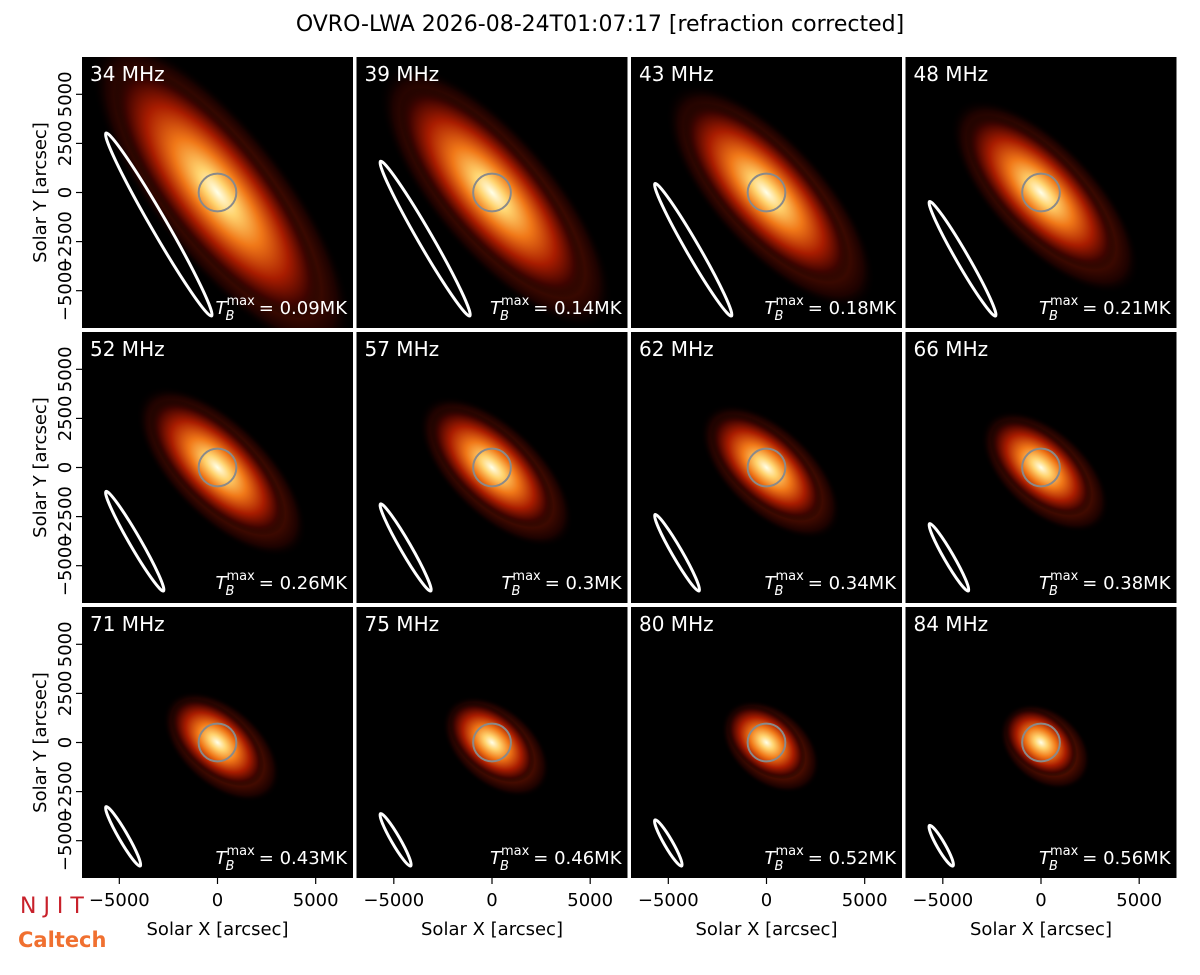 The height and width of the screenshot is (975, 1200). What do you see at coordinates (831, 859) in the screenshot?
I see `tmax-annotation: TBmax = 0.52MK` at bounding box center [831, 859].